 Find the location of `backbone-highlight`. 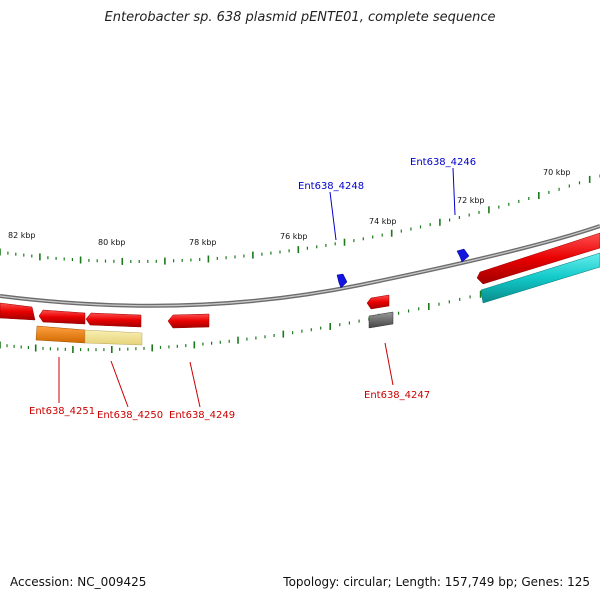

backbone-highlight is located at coordinates (300, 266).